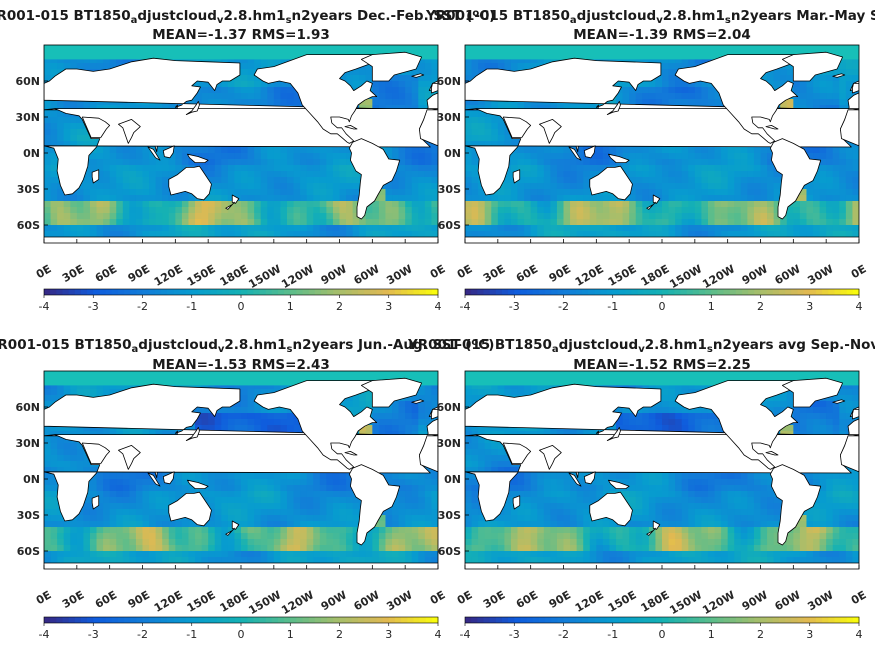 The height and width of the screenshot is (656, 875). I want to click on x-tick-label: 120E, so click(589, 275).